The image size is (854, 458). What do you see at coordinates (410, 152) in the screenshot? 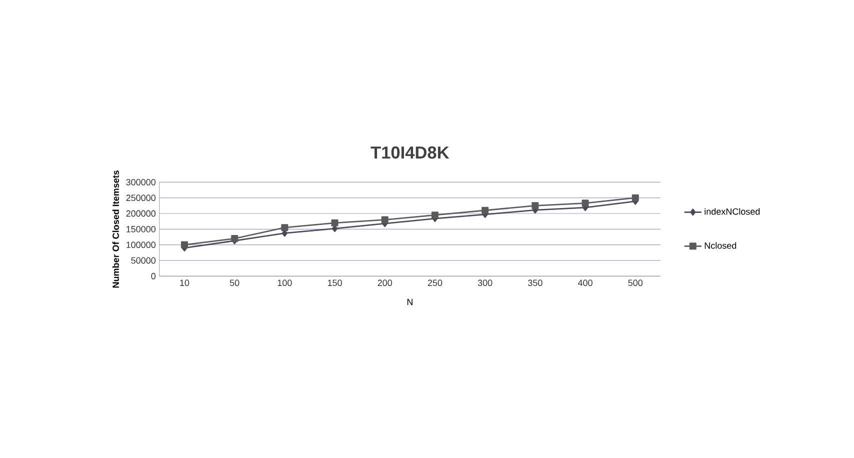
I see `chart-title: T10I4D8K` at bounding box center [410, 152].